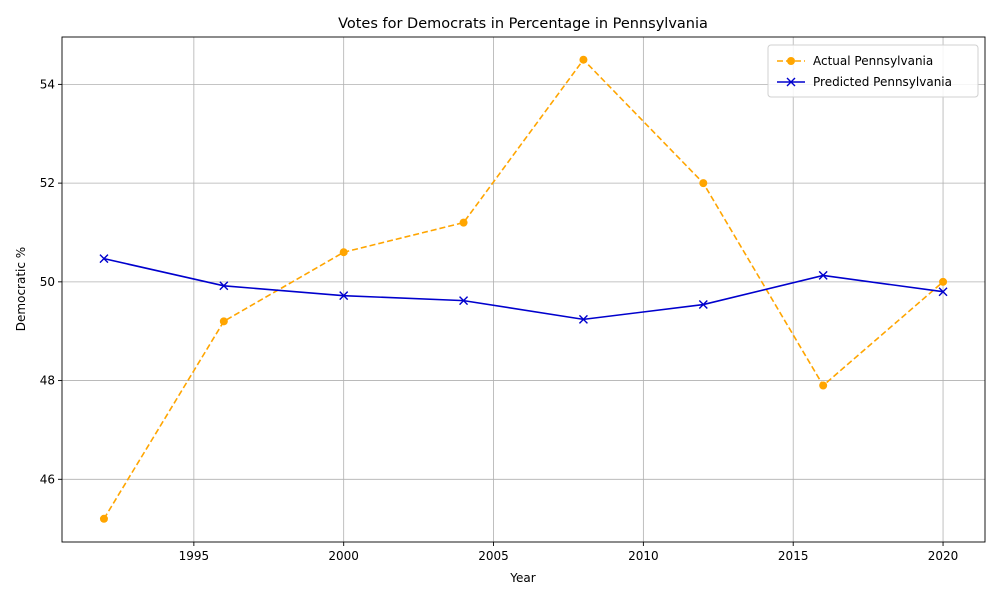  I want to click on legend-label: Predicted Pennsylvania, so click(882, 82).